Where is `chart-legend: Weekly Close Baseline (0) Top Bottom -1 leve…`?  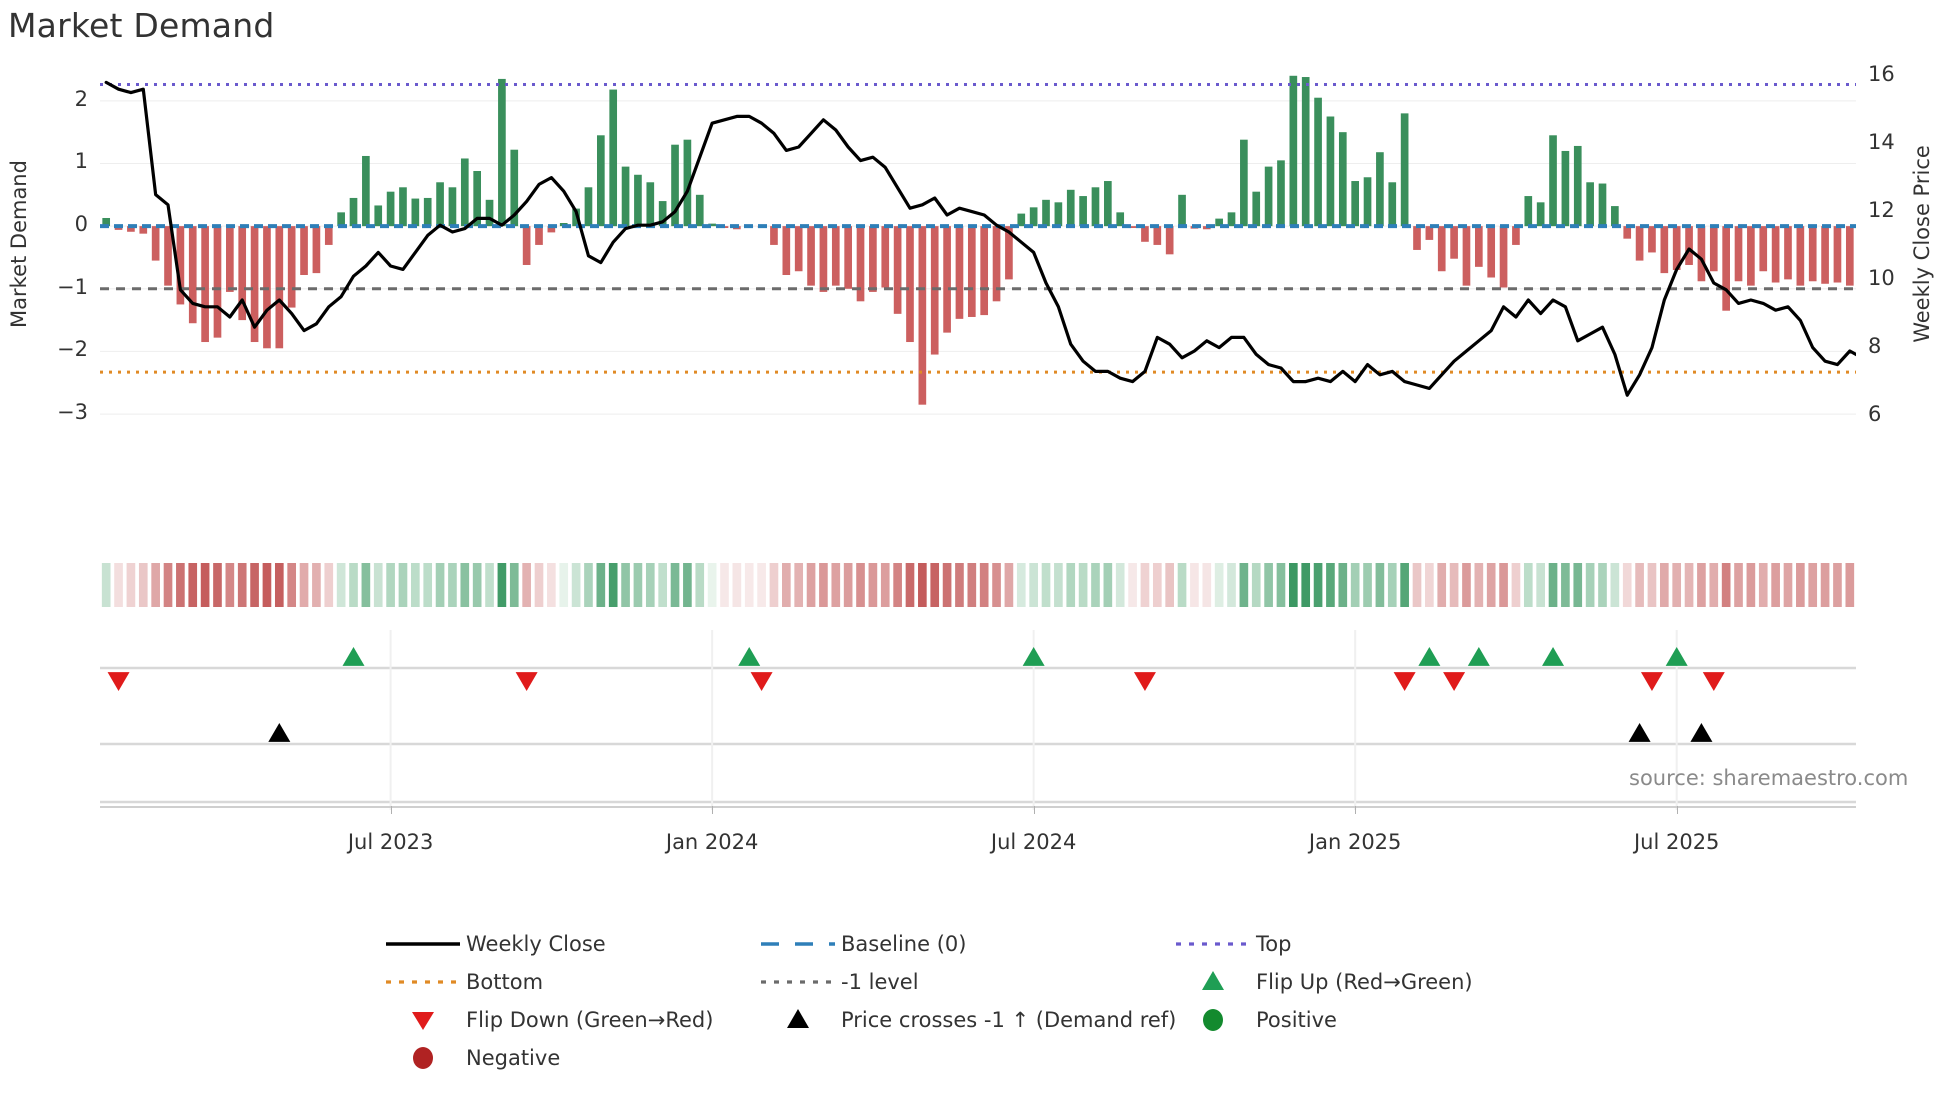
chart-legend: Weekly Close Baseline (0) Top Bottom -1 leve… is located at coordinates (1110, 1005).